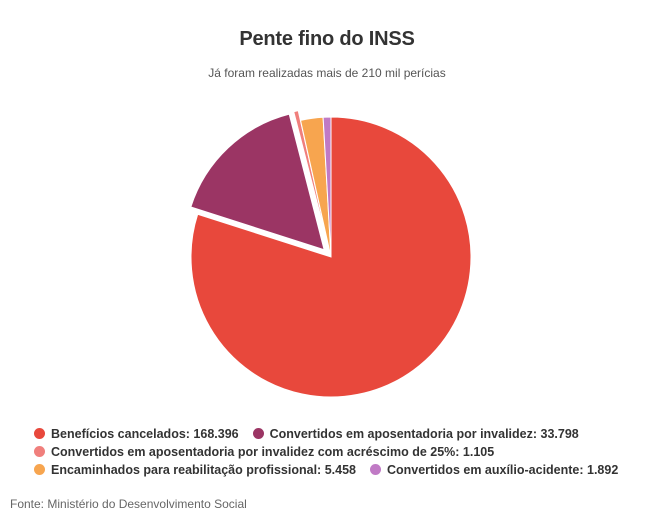 Image resolution: width=654 pixels, height=524 pixels. I want to click on legend-item-4: Convertidos em auxílio-acidente: 1.892, so click(494, 470).